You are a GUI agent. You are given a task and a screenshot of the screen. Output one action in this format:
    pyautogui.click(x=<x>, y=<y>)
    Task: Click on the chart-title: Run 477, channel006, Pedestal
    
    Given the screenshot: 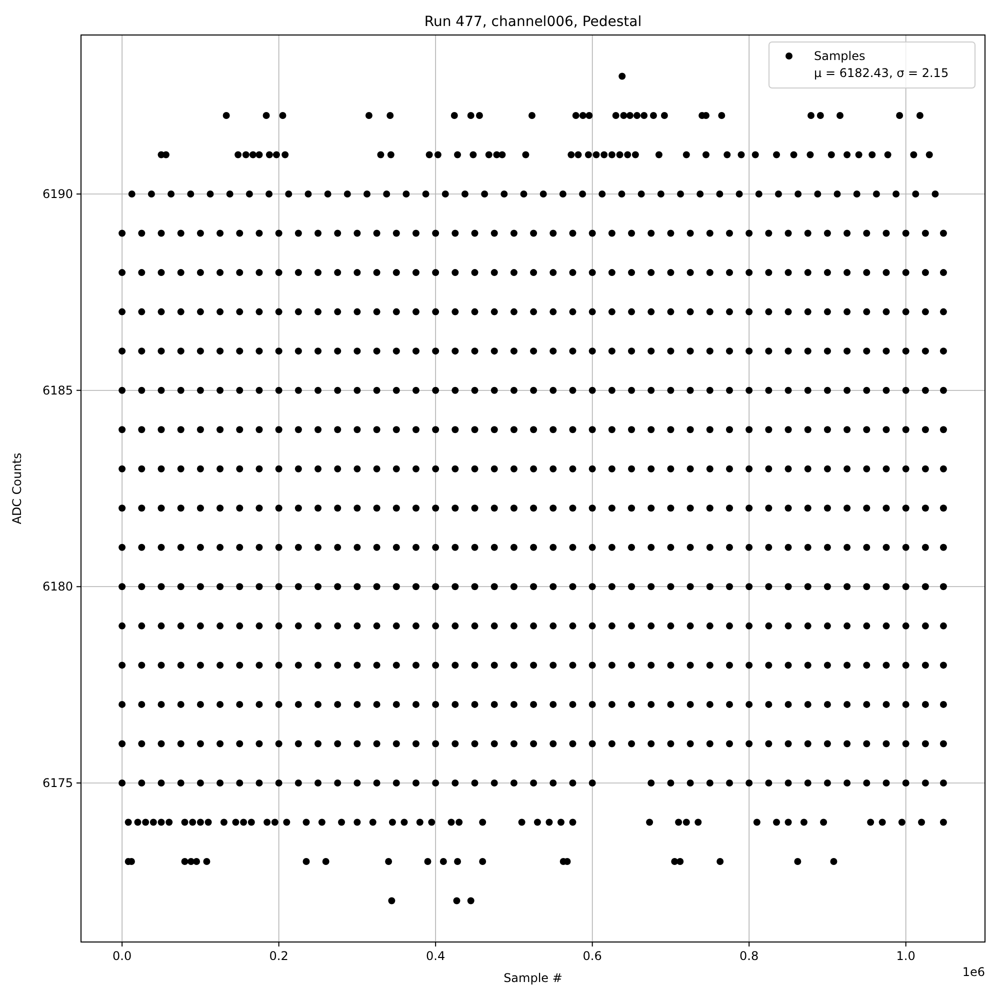 What is the action you would take?
    pyautogui.click(x=533, y=22)
    